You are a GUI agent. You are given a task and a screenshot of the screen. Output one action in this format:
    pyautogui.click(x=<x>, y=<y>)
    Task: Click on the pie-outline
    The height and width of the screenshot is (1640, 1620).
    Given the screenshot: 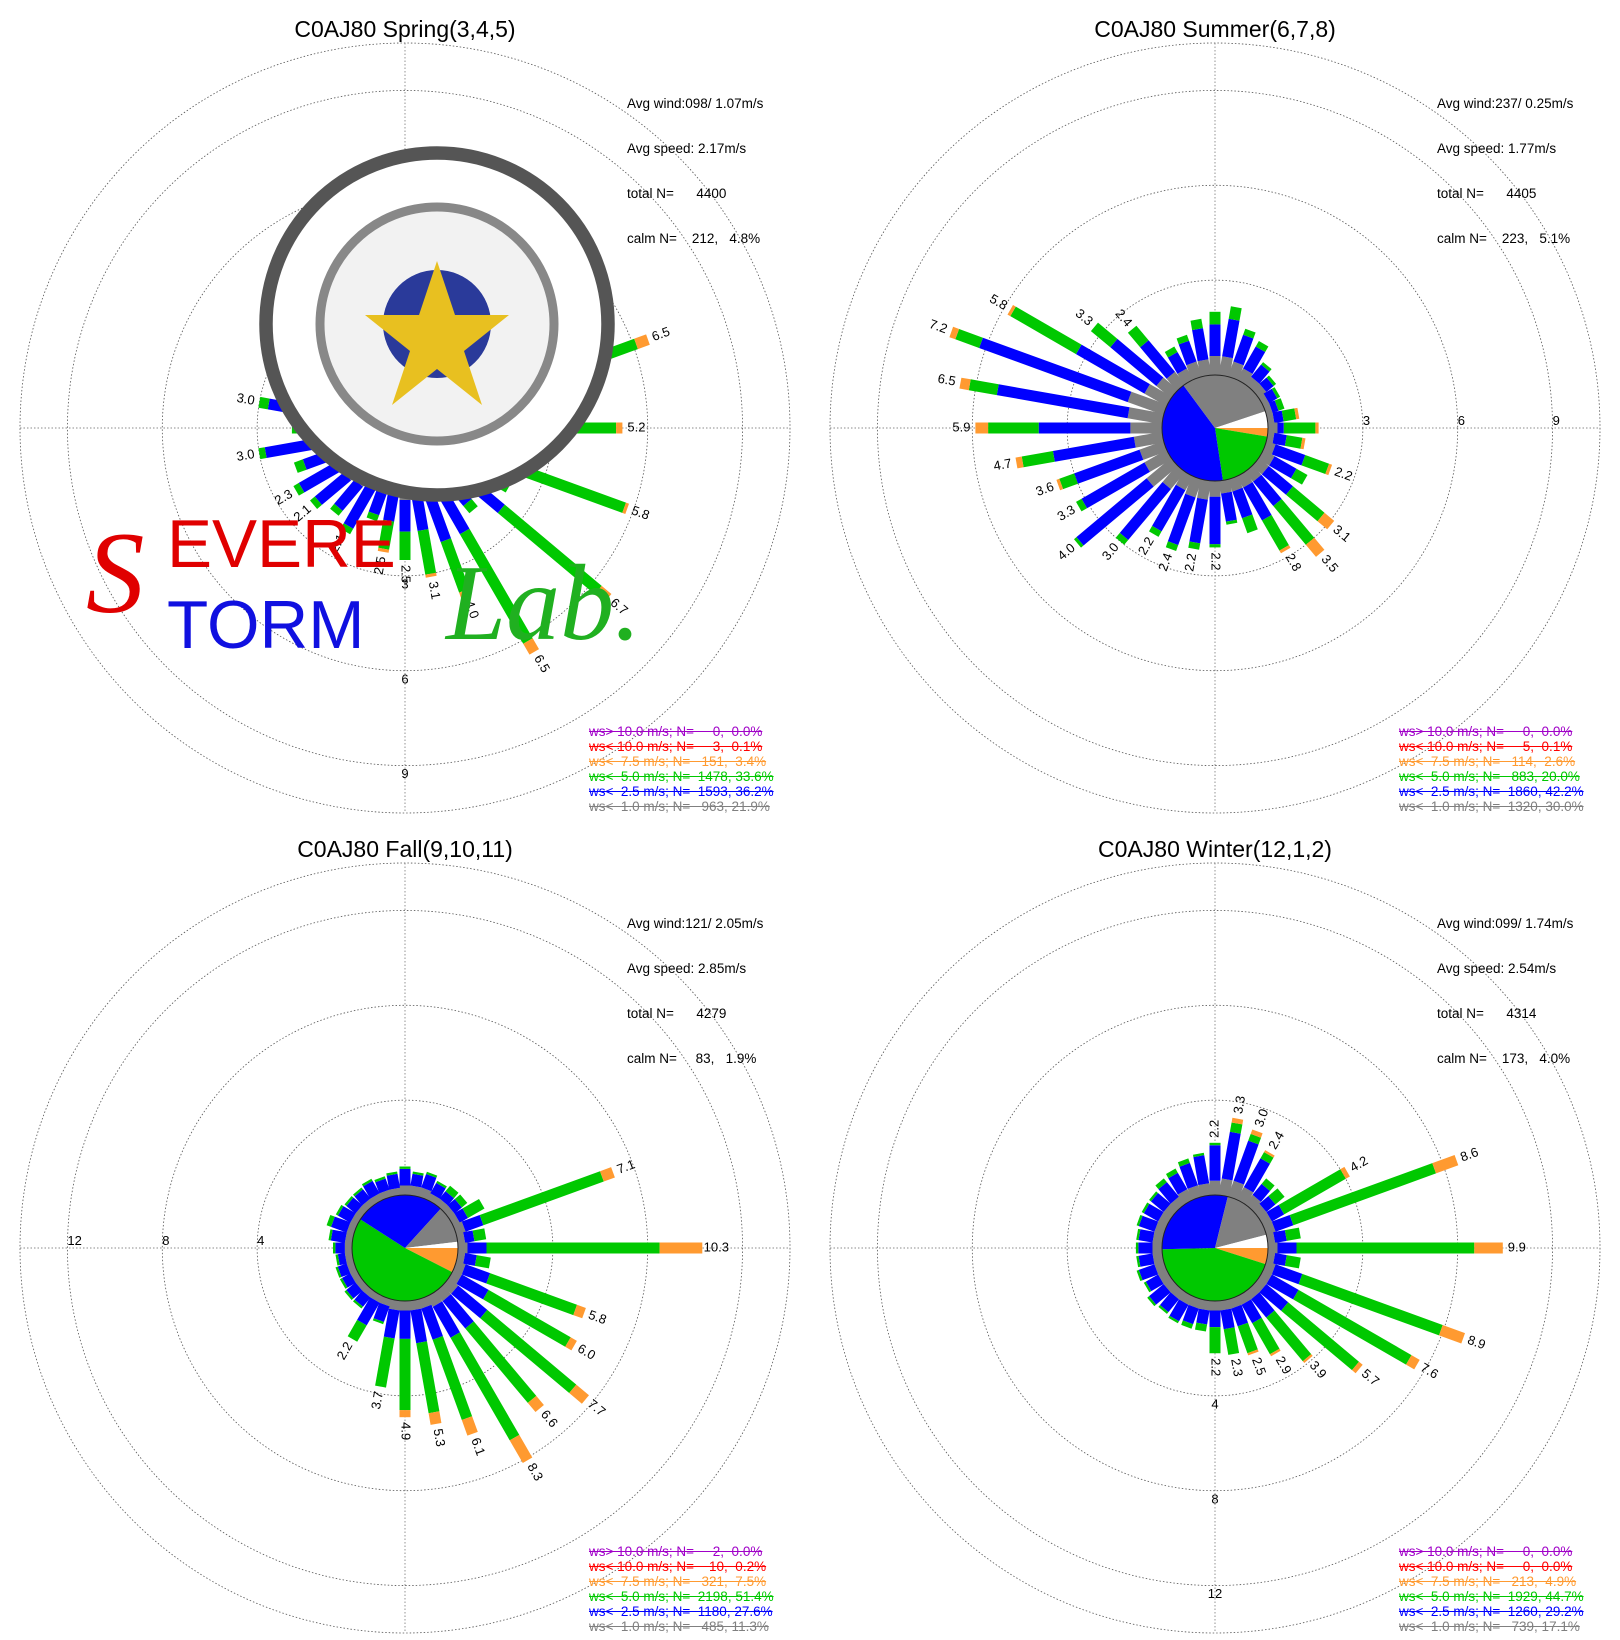 What is the action you would take?
    pyautogui.click(x=1215, y=1248)
    